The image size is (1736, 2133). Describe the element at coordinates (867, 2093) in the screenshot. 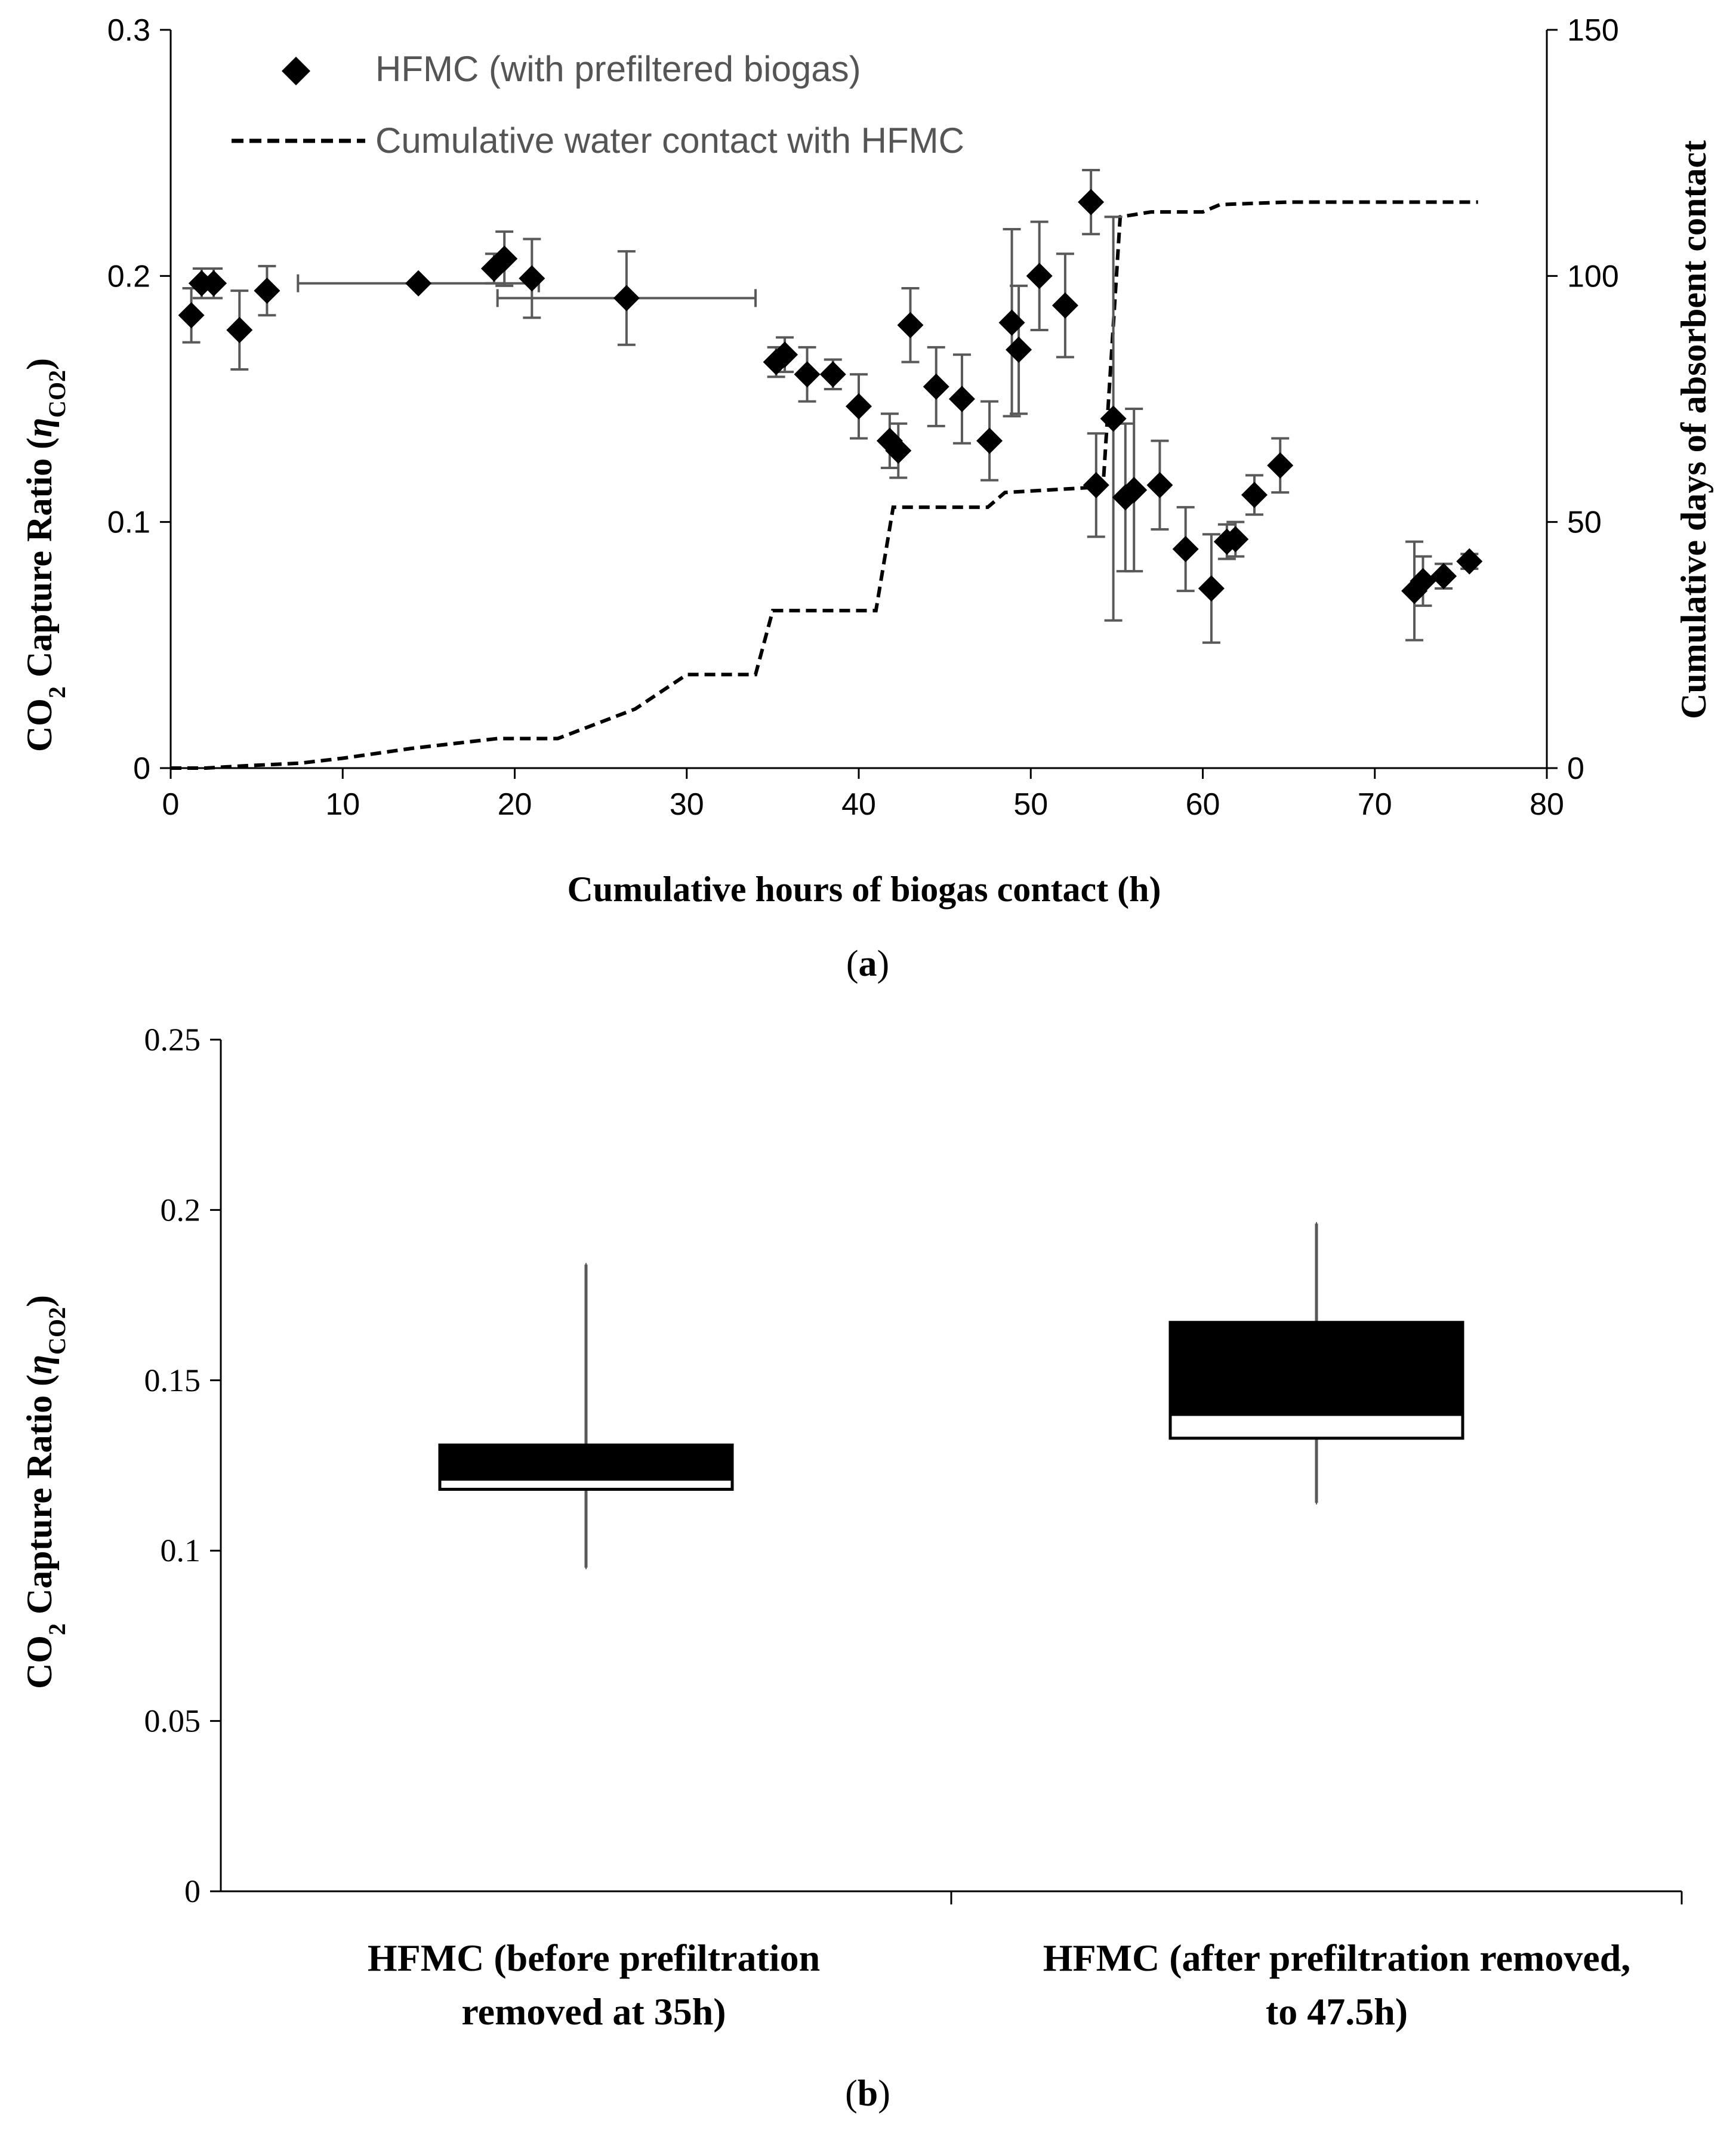

I see `panel-label-b: (b)` at that location.